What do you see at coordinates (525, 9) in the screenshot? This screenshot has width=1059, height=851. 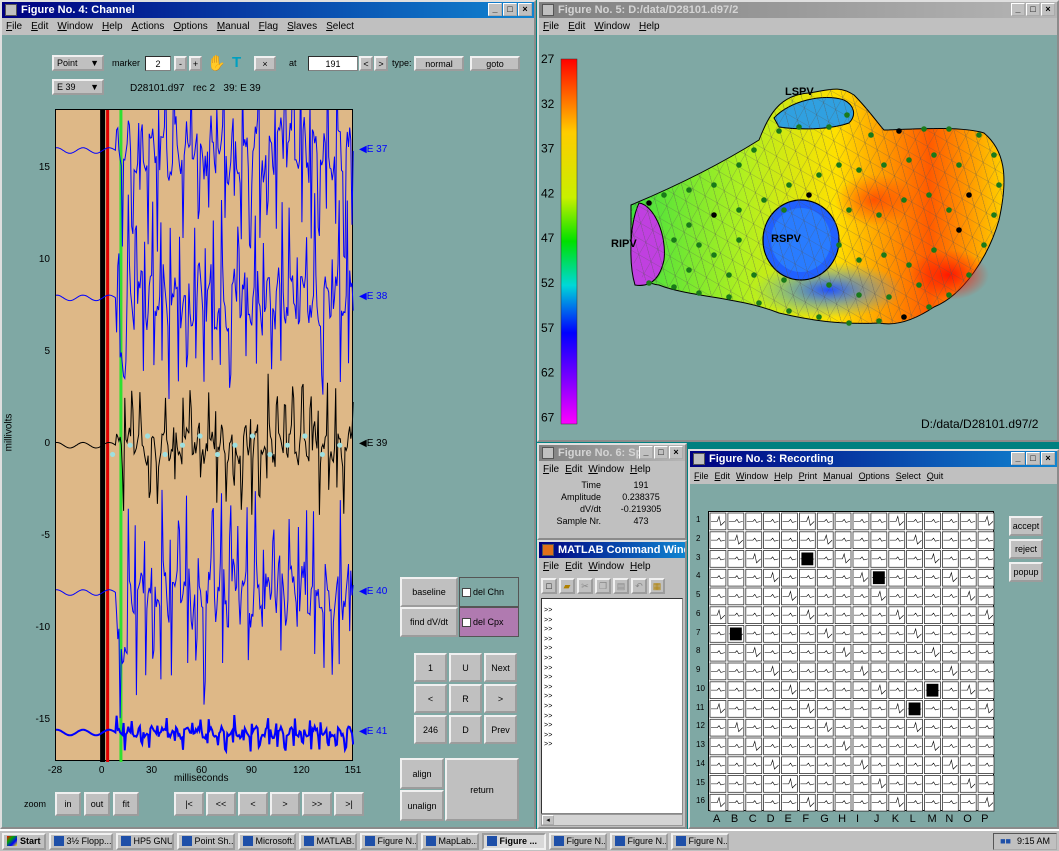 I see `close-button: ×` at bounding box center [525, 9].